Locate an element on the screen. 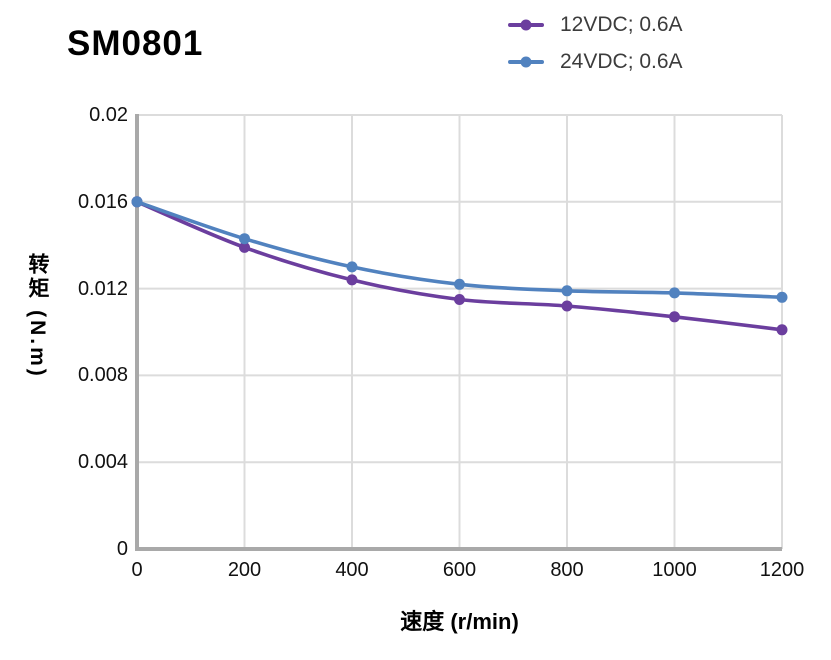 The width and height of the screenshot is (831, 660). x-tick-label: 200 is located at coordinates (244, 570).